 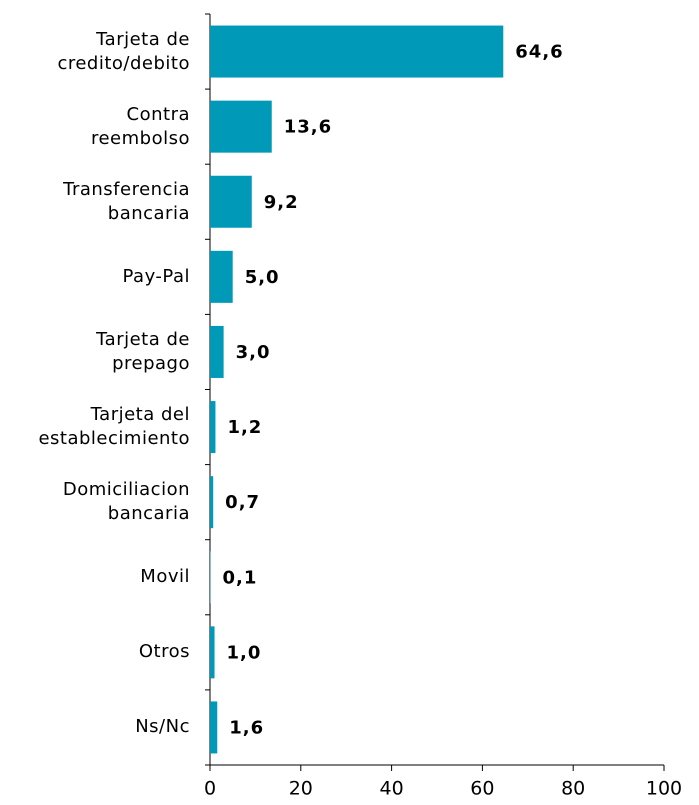 I want to click on value-label: 9,2, so click(x=281, y=202).